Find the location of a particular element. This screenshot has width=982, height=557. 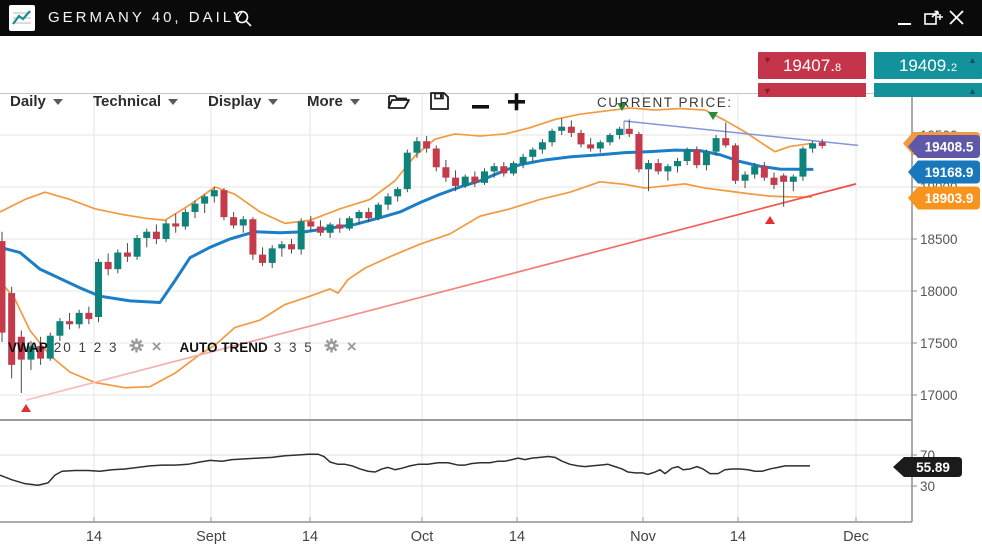

menu-more: More is located at coordinates (333, 101).